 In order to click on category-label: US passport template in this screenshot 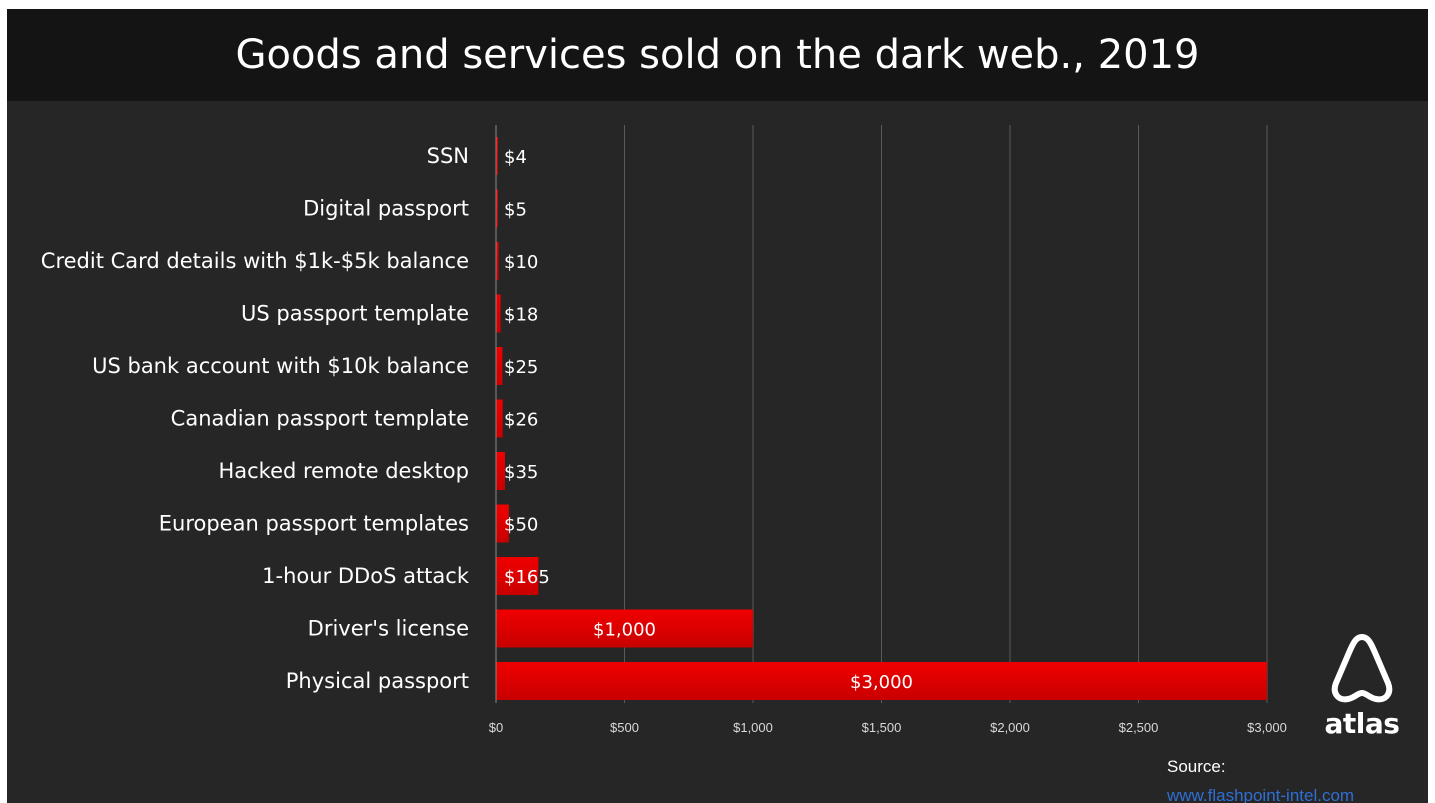, I will do `click(355, 314)`.